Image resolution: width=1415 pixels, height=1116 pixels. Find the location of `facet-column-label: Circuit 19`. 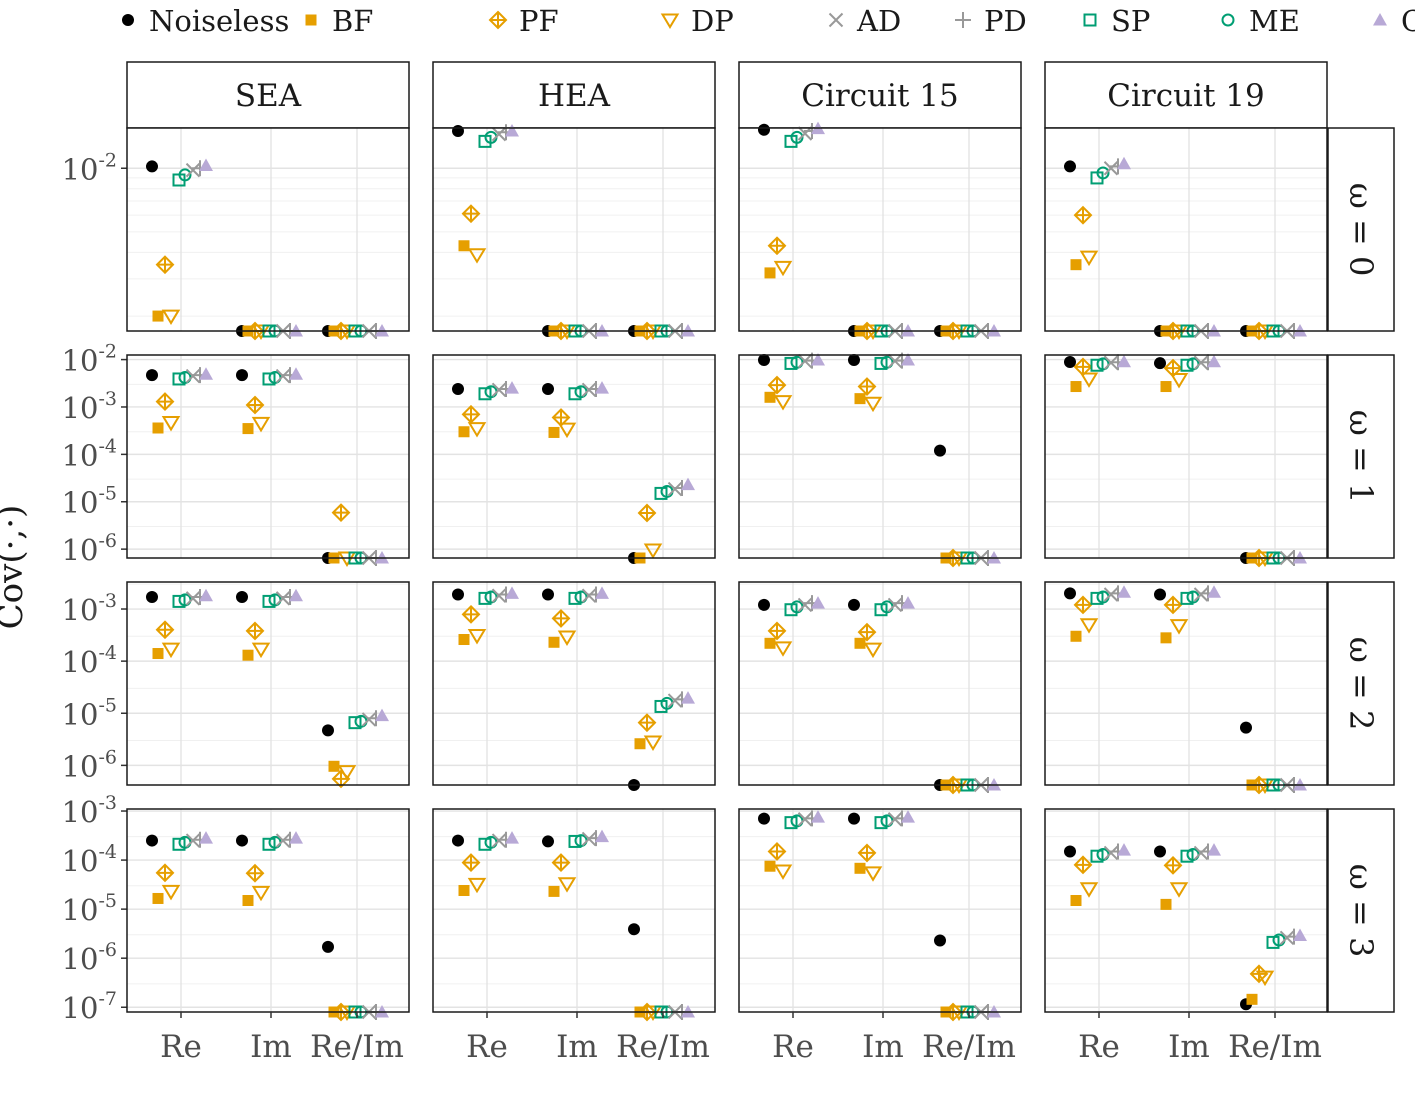

facet-column-label: Circuit 19 is located at coordinates (1185, 96).